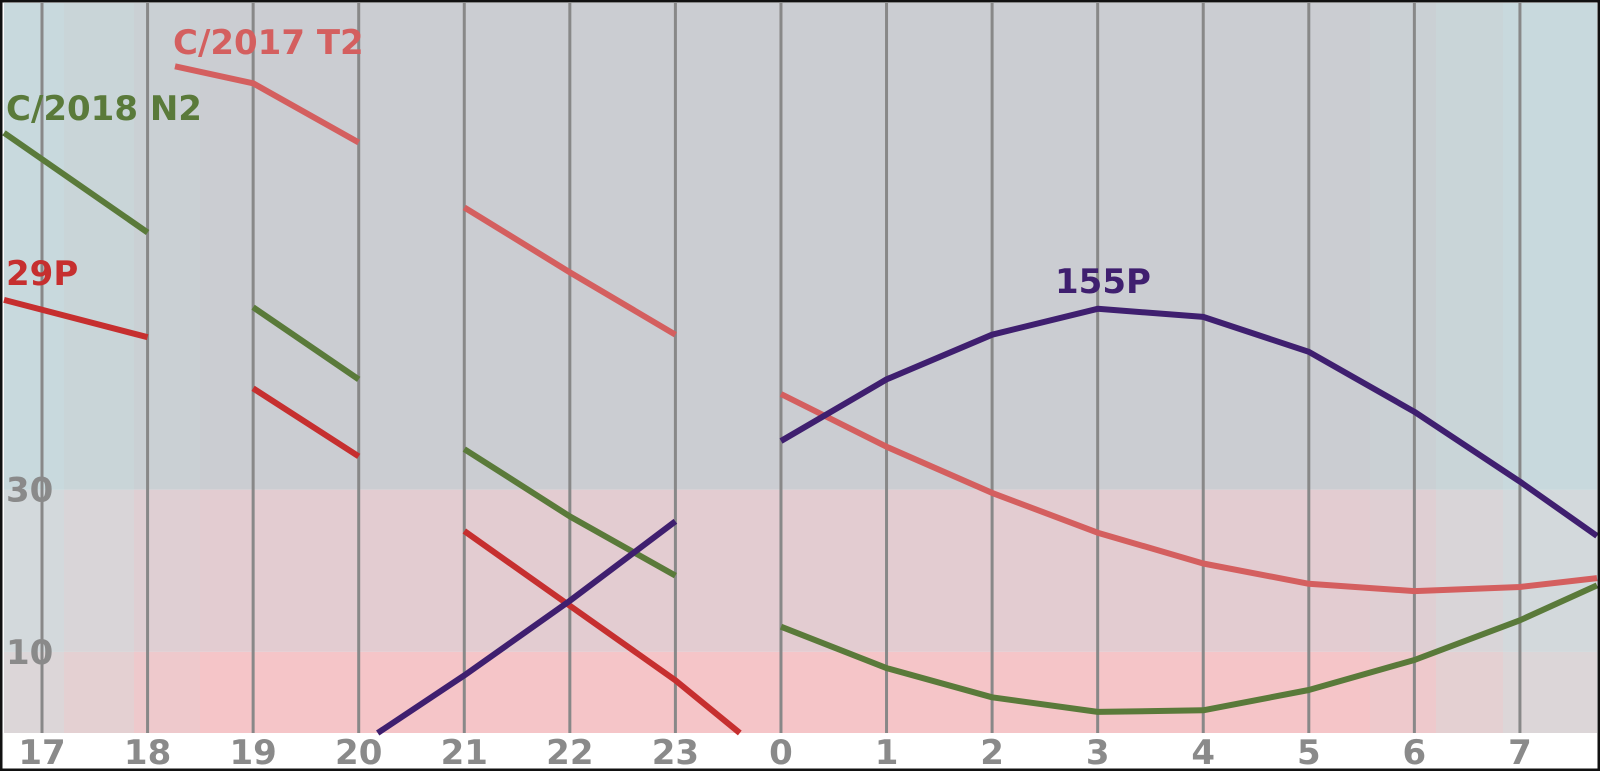 The image size is (1600, 771). I want to click on x-tick-label: 6, so click(1415, 752).